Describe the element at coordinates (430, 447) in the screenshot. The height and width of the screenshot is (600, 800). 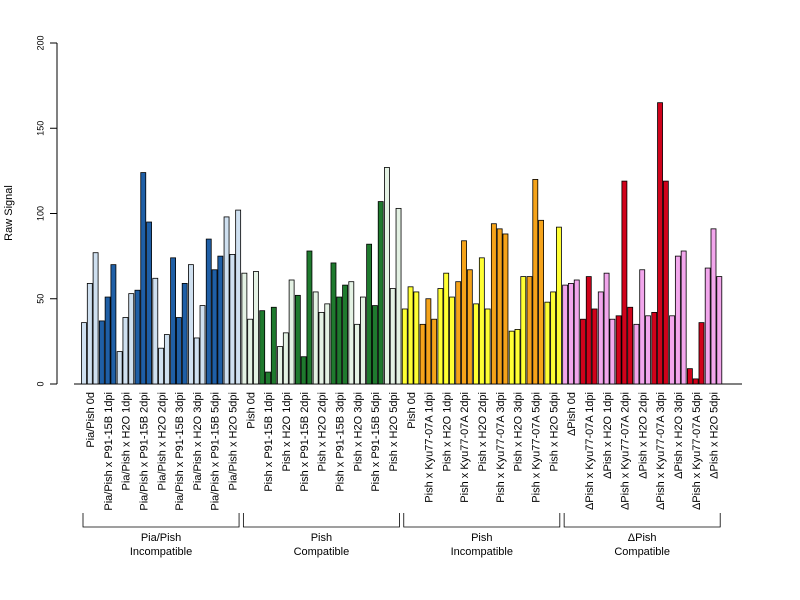
I see `category-label: Pish x Kyu77-07A 1dpi` at that location.